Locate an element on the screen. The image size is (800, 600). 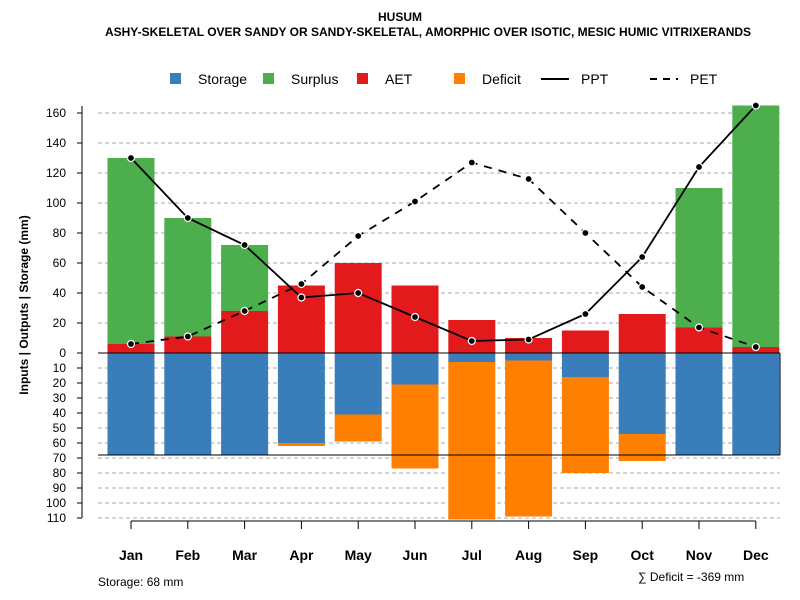
ppt-point-dec is located at coordinates (755, 105).